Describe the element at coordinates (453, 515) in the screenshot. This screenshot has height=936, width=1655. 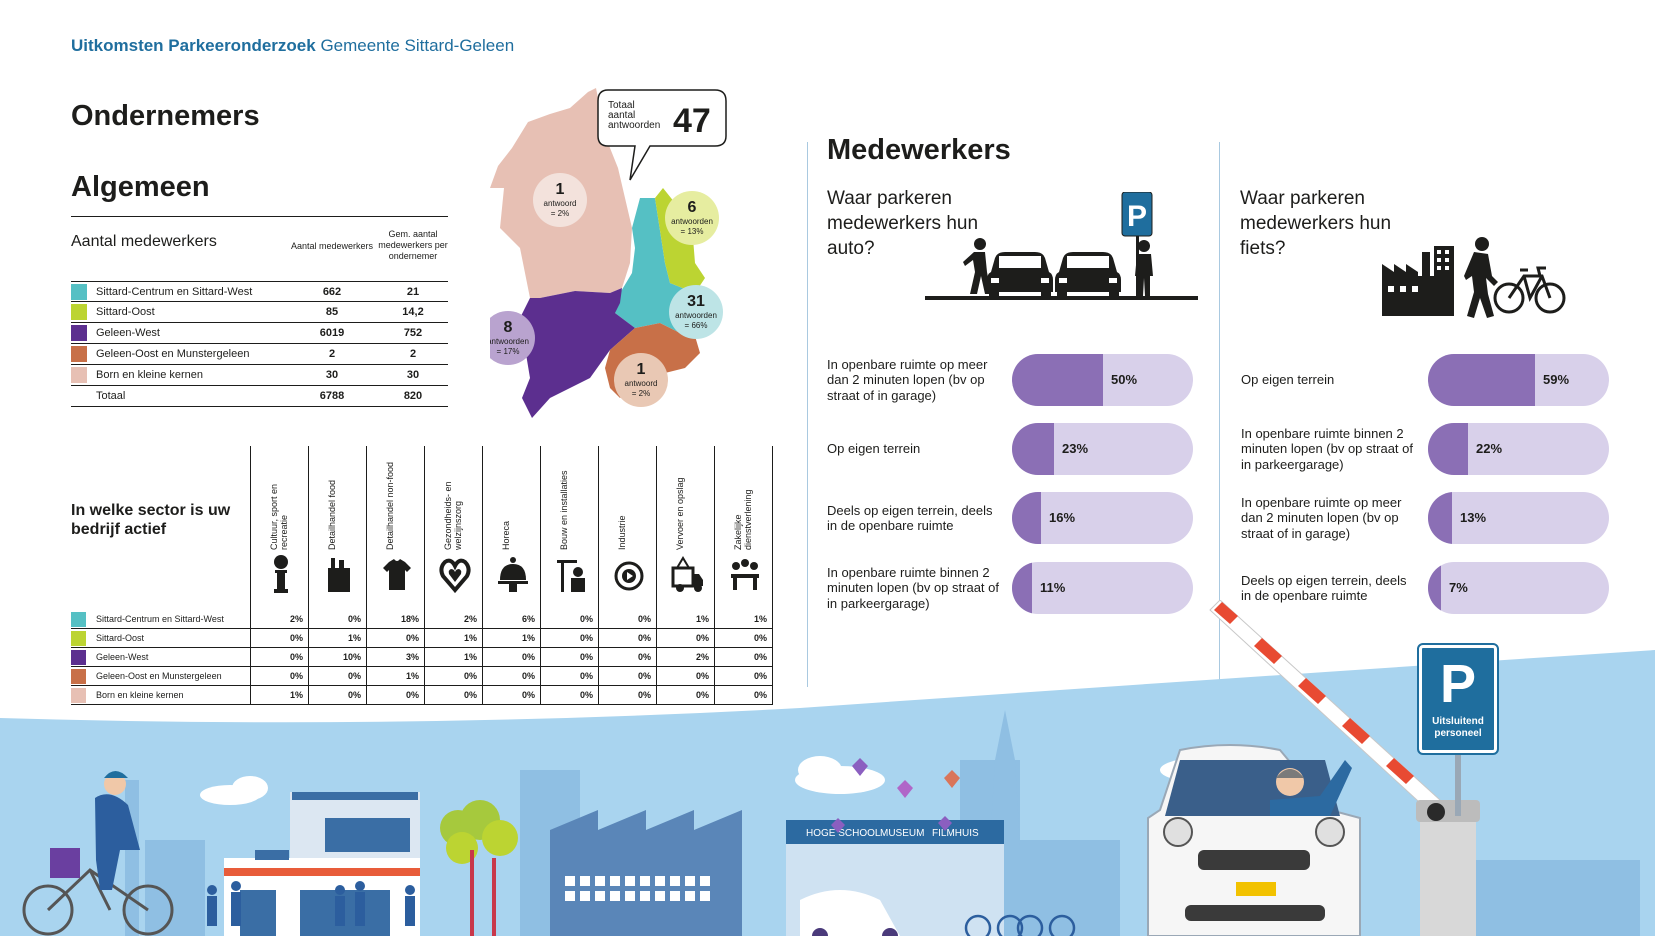
I see `sector-column-label: Gezondheids- en welzijnszorg` at that location.